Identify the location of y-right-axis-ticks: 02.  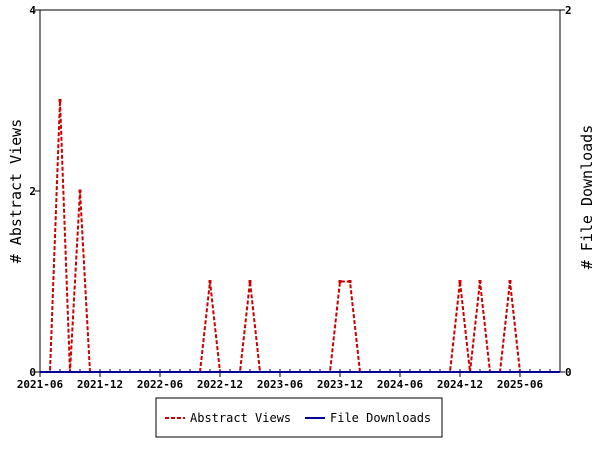
(566, 191).